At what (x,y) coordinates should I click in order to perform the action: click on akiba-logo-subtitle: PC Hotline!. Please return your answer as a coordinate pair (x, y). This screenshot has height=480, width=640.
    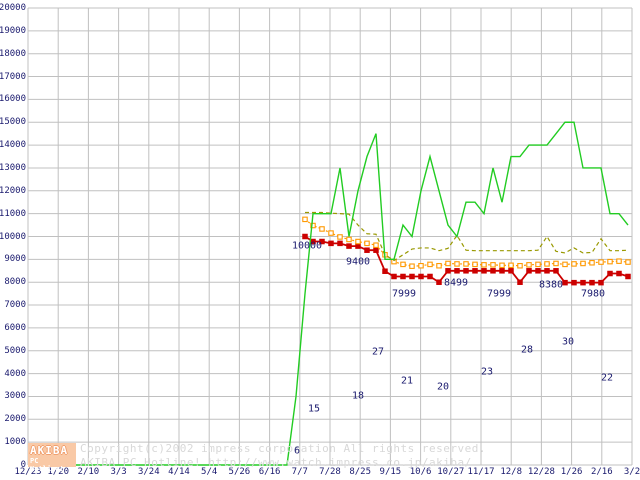
    Looking at the image, I should click on (47, 465).